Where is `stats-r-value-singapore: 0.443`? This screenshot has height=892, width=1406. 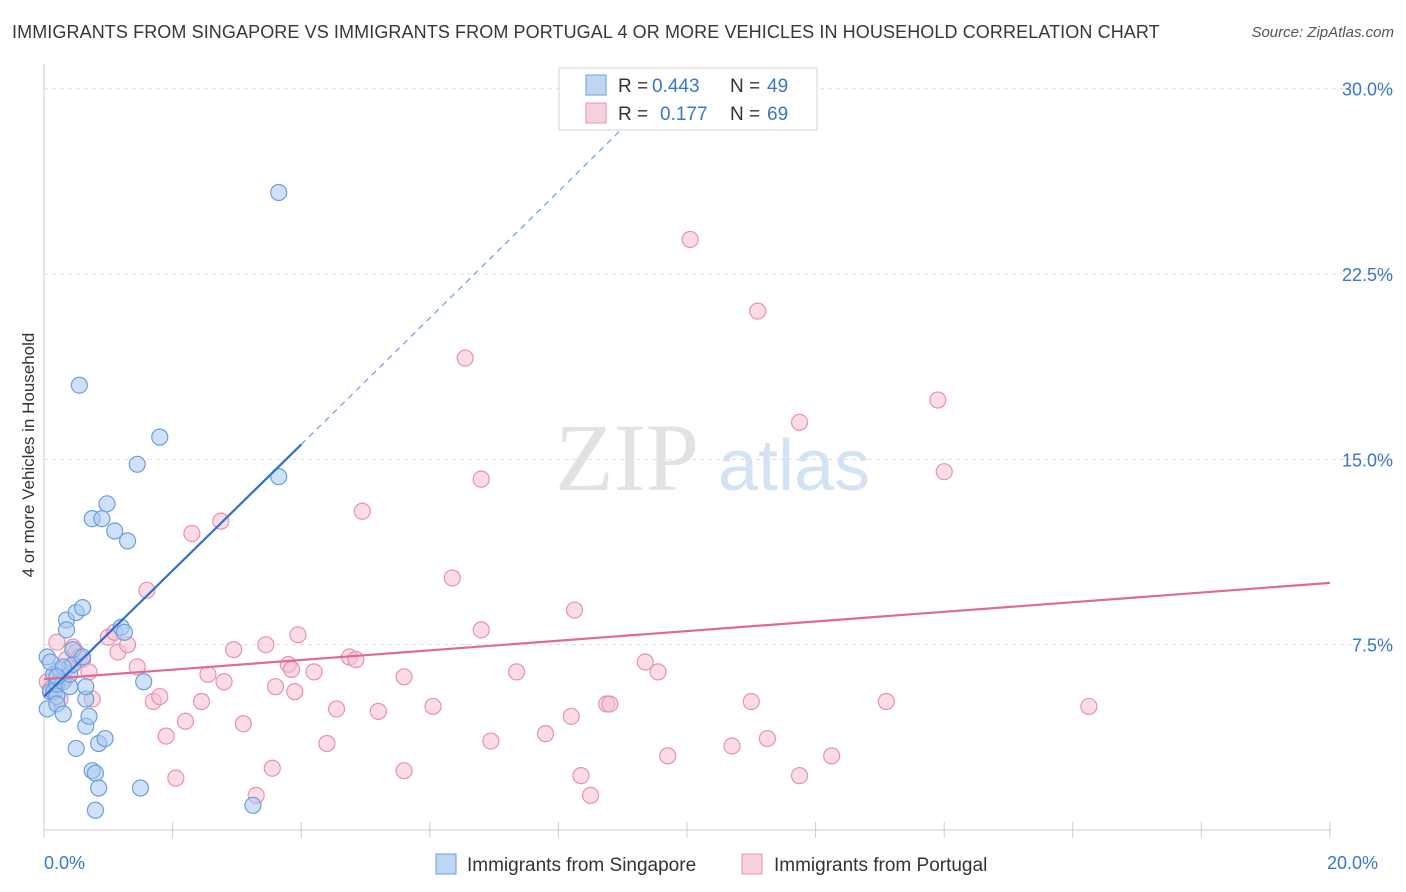 stats-r-value-singapore: 0.443 is located at coordinates (676, 86).